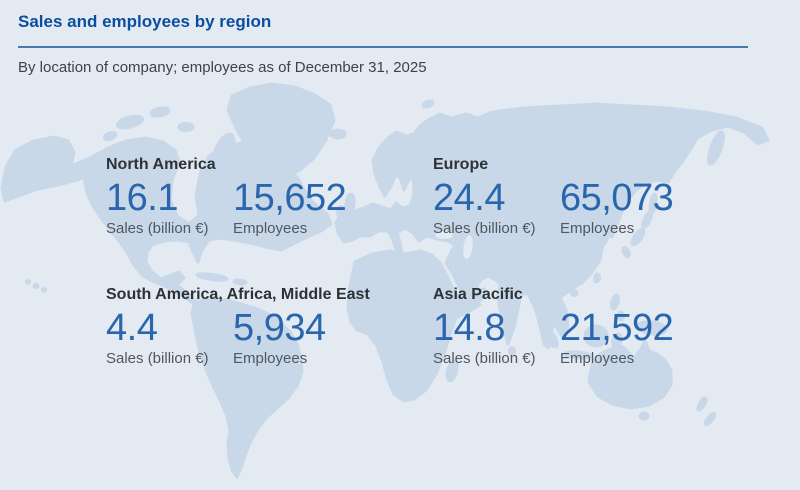 This screenshot has width=800, height=490. What do you see at coordinates (596, 336) in the screenshot?
I see `map-borneo` at bounding box center [596, 336].